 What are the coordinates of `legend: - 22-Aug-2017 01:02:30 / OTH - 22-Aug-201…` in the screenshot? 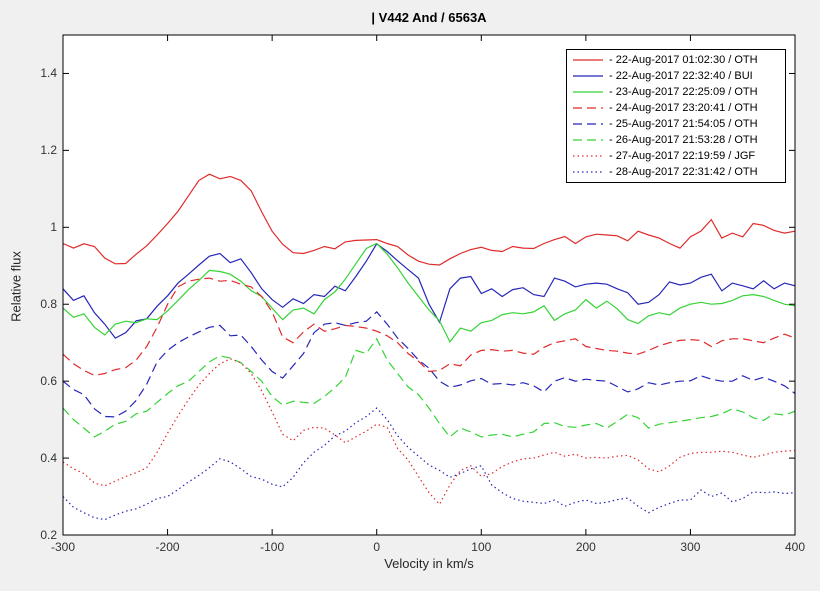 It's located at (676, 116).